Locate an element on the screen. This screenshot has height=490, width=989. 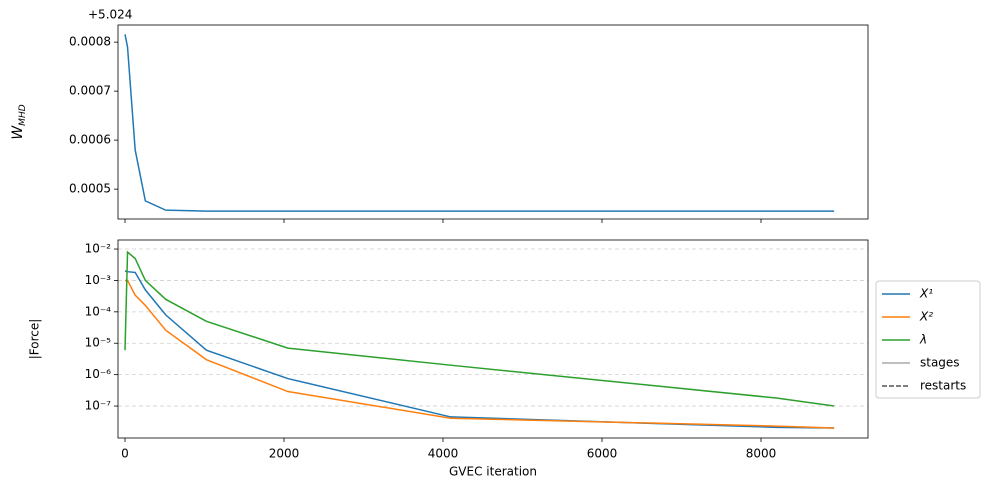
y-tick-label: 10⁻² is located at coordinates (98, 249).